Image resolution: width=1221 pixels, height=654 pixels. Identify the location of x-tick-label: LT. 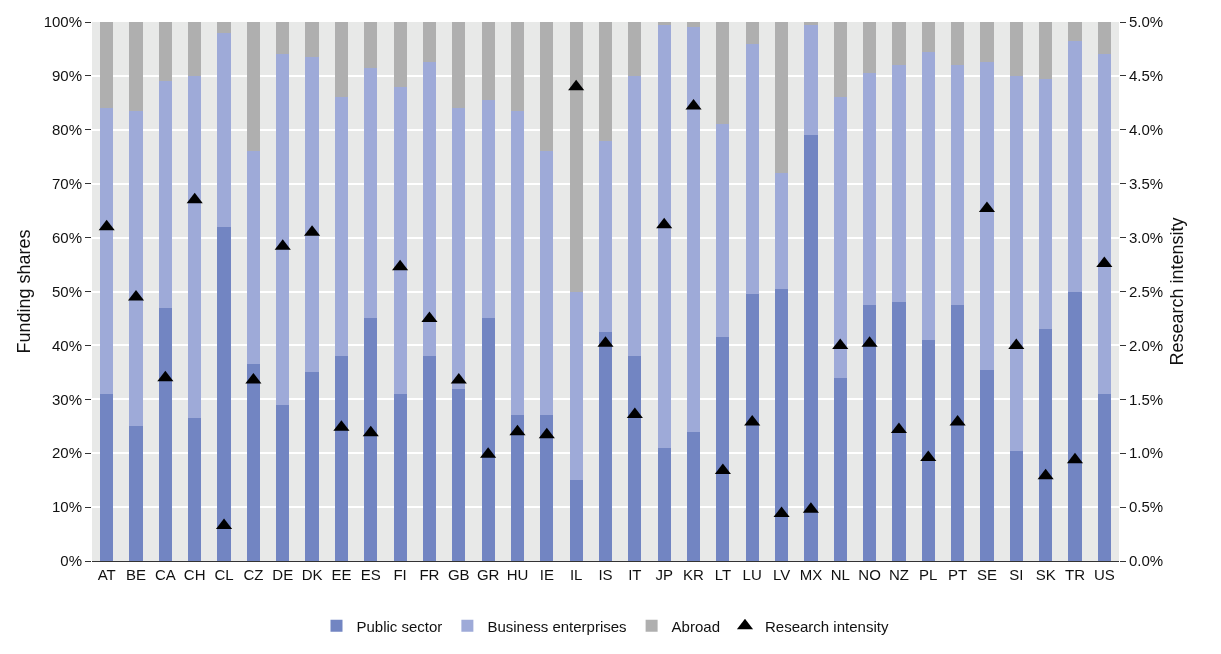
(723, 574).